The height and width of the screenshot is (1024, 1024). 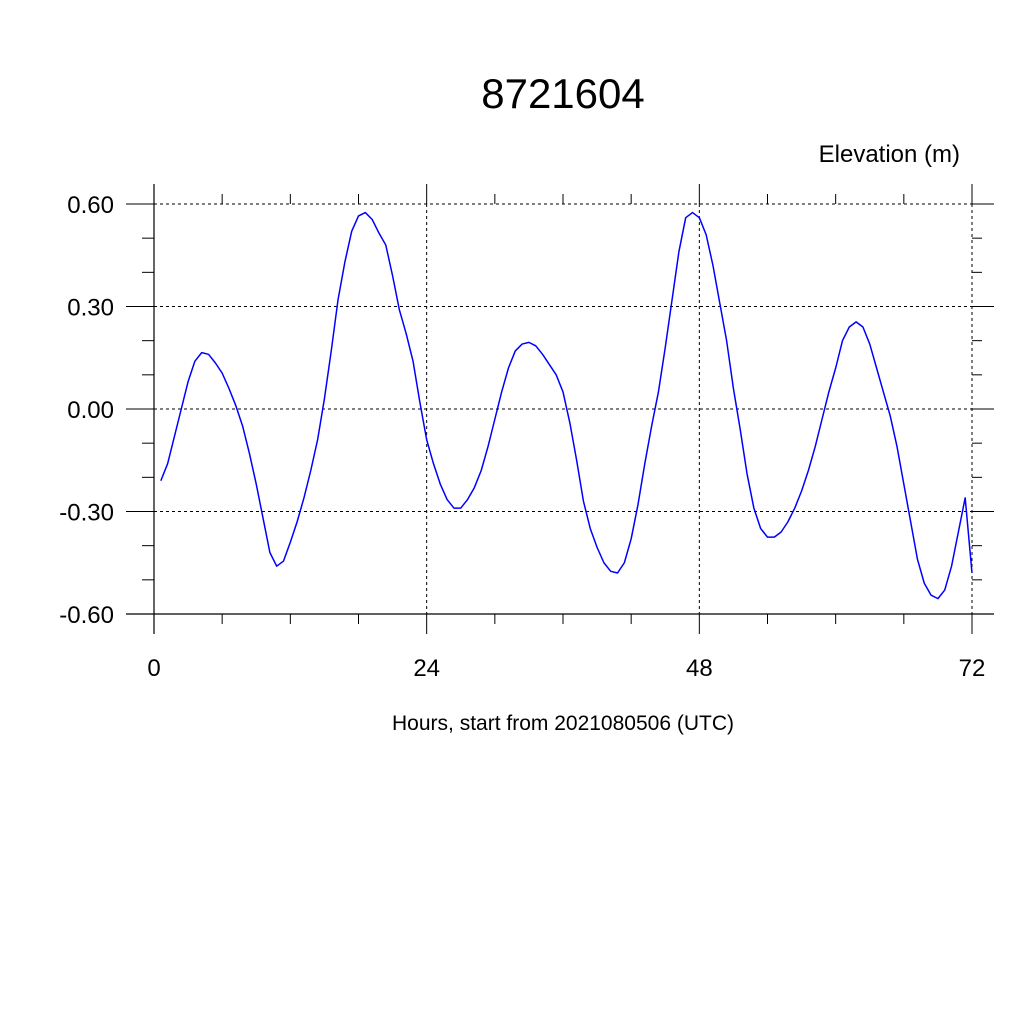 I want to click on x-tick-label: 72, so click(x=972, y=668).